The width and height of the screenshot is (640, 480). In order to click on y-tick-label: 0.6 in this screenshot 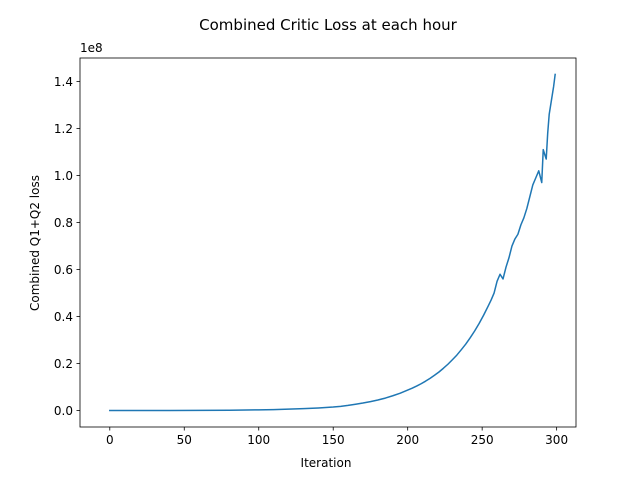, I will do `click(63, 270)`.